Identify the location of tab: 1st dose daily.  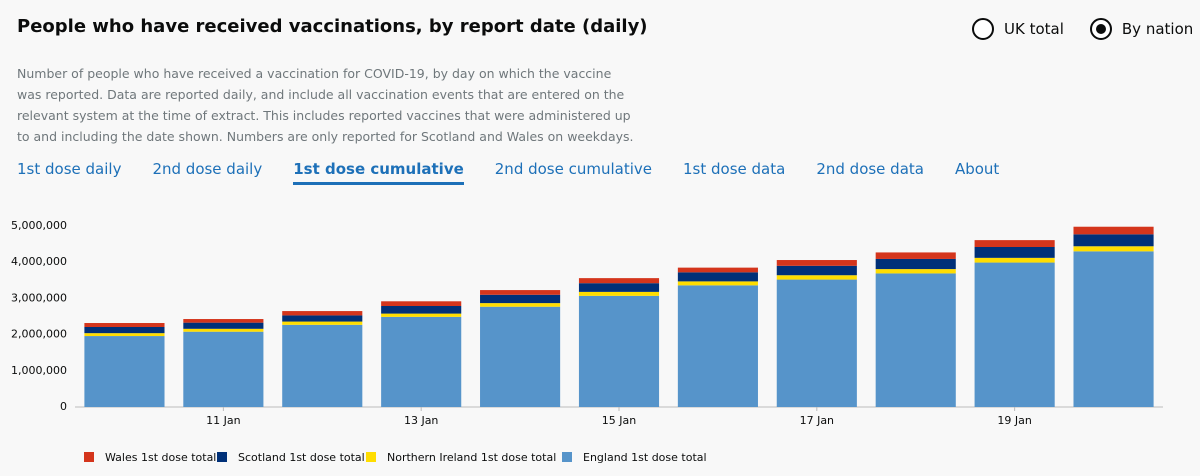
(69, 169).